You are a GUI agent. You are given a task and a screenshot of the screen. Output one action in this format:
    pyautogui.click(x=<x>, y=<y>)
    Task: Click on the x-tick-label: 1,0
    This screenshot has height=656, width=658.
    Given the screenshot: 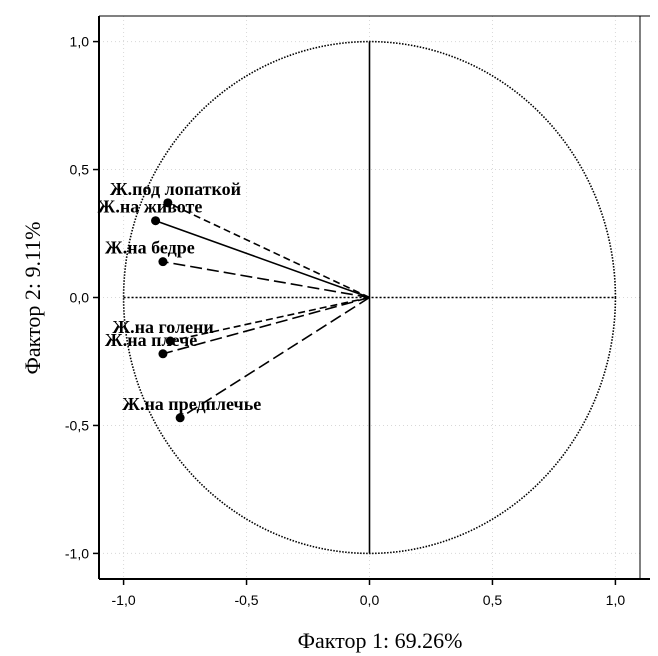 What is the action you would take?
    pyautogui.click(x=616, y=600)
    